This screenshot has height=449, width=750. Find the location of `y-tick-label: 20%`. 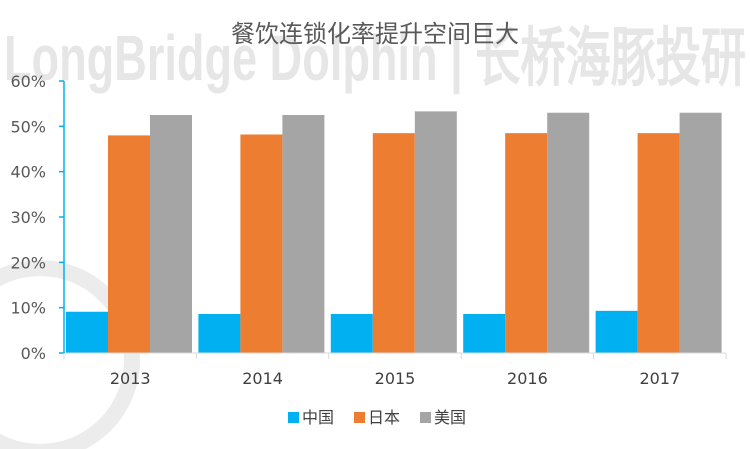

y-tick-label: 20% is located at coordinates (28, 262).